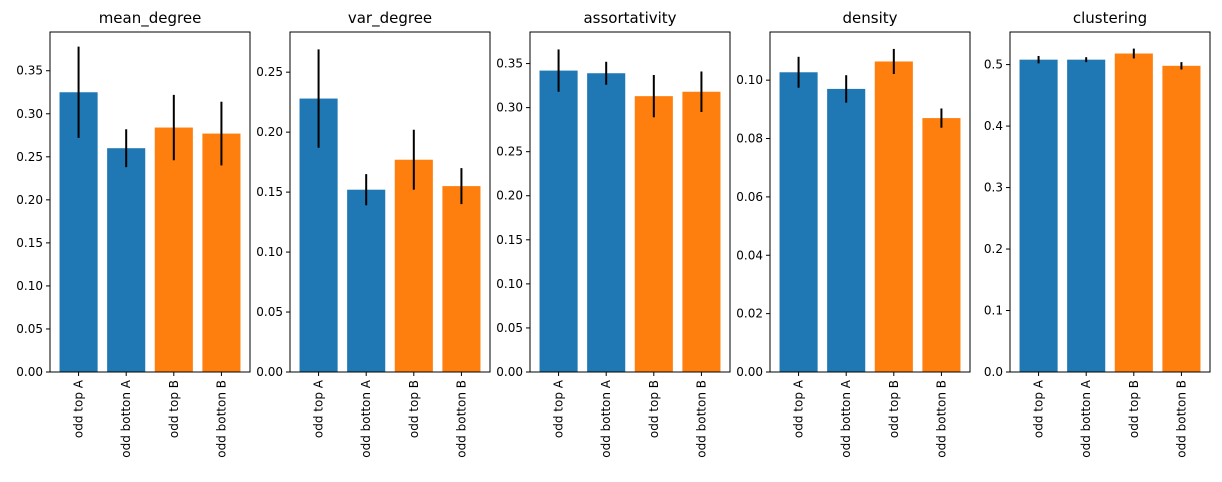 This screenshot has width=1222, height=482. What do you see at coordinates (629, 18) in the screenshot?
I see `chart-title: assortativity` at bounding box center [629, 18].